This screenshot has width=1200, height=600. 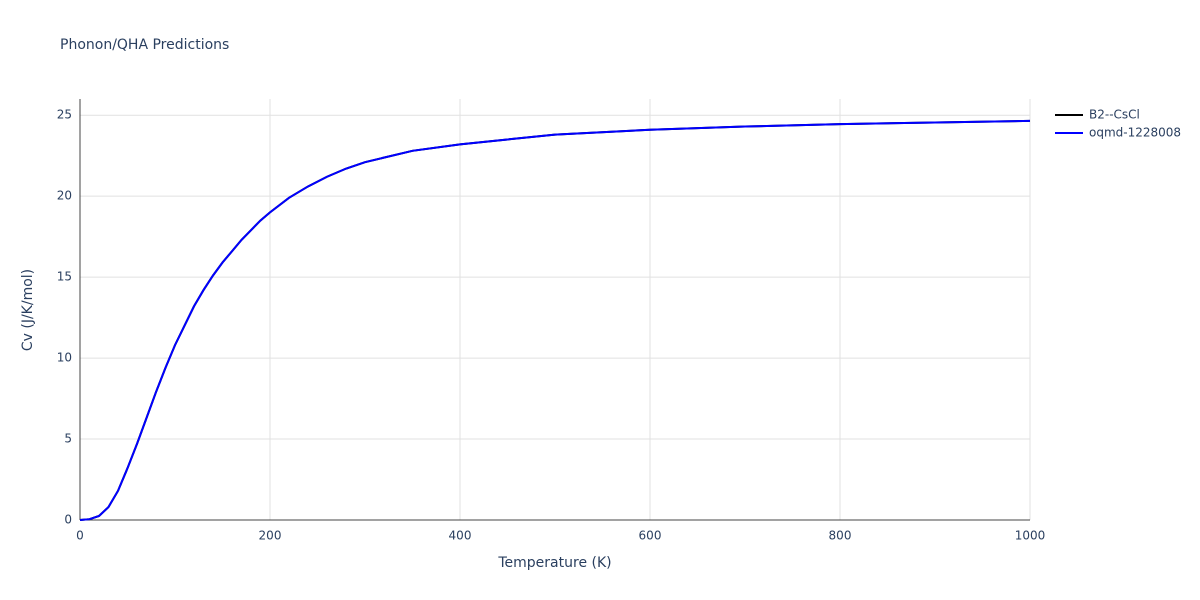 What do you see at coordinates (28, 310) in the screenshot?
I see `y-axis-label: Cv (J/K/mol)` at bounding box center [28, 310].